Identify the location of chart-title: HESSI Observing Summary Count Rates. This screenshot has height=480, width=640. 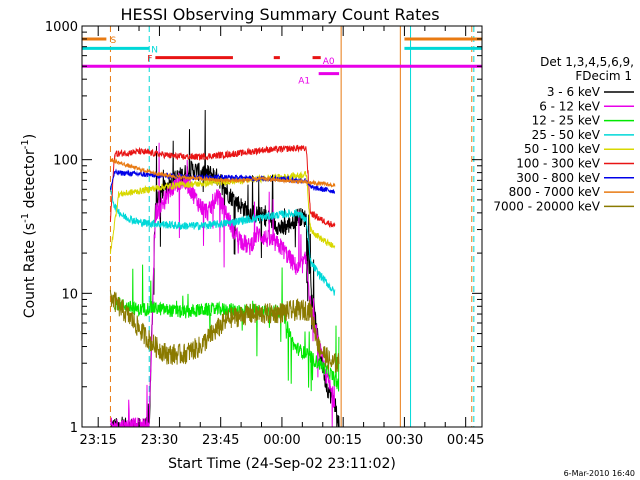
(279, 14).